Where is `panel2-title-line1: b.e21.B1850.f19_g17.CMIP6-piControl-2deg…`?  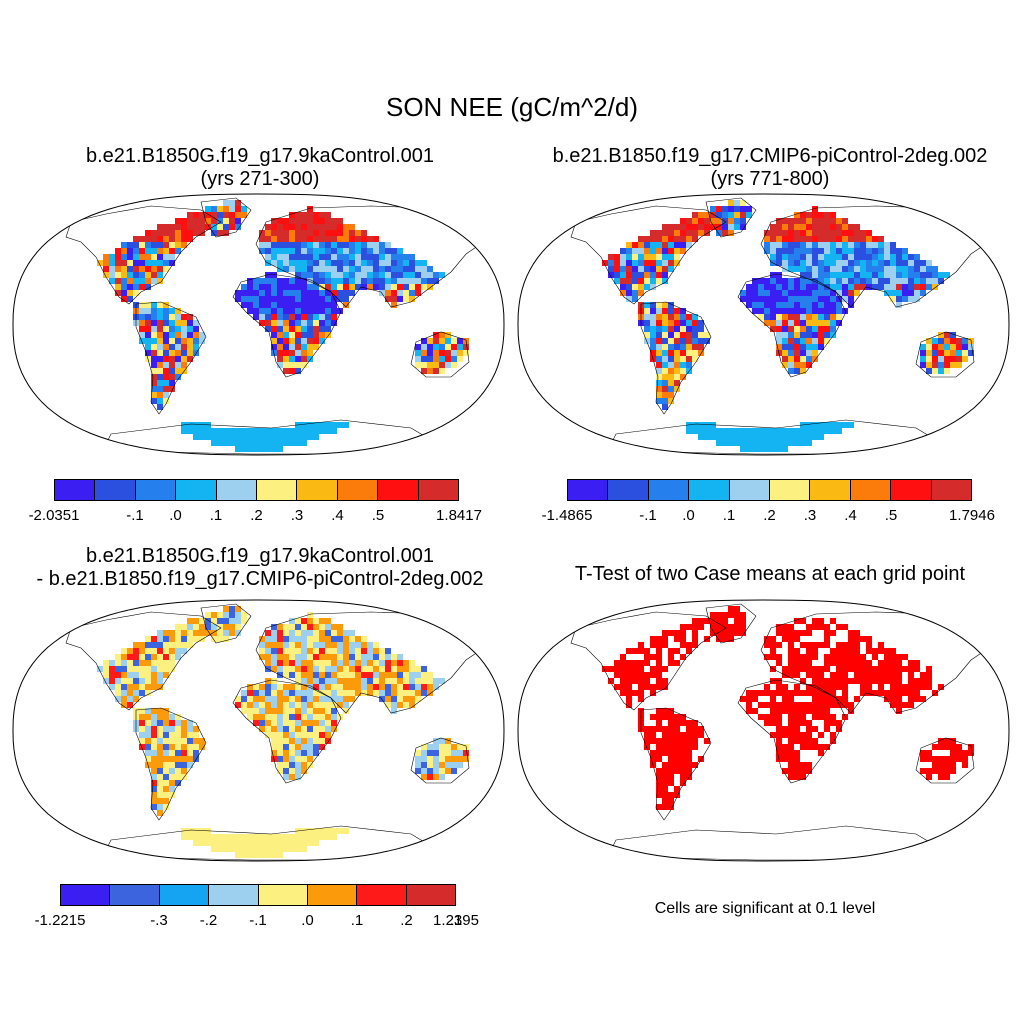
panel2-title-line1: b.e21.B1850.f19_g17.CMIP6-piControl-2deg… is located at coordinates (770, 156).